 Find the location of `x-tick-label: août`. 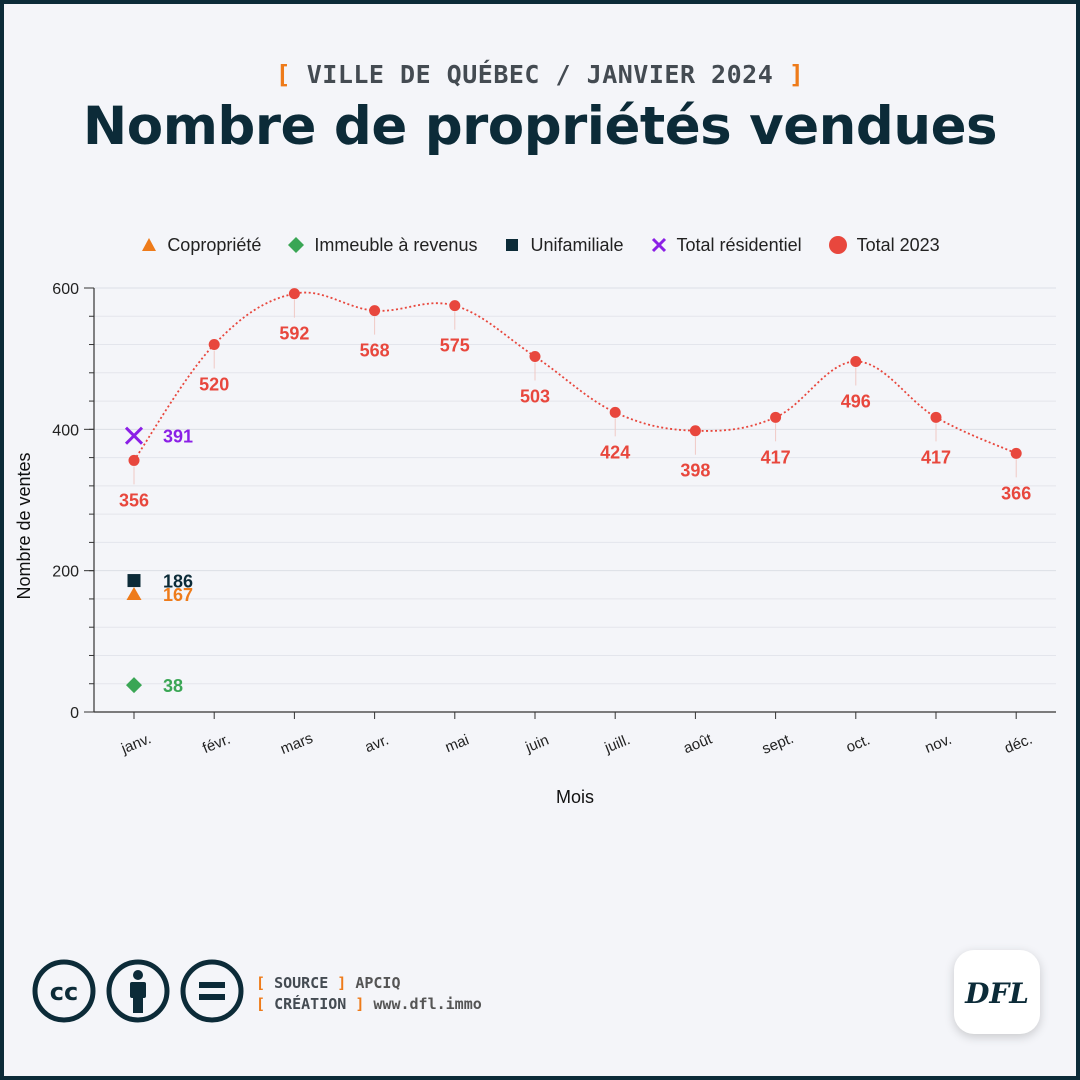

x-tick-label: août is located at coordinates (698, 743).